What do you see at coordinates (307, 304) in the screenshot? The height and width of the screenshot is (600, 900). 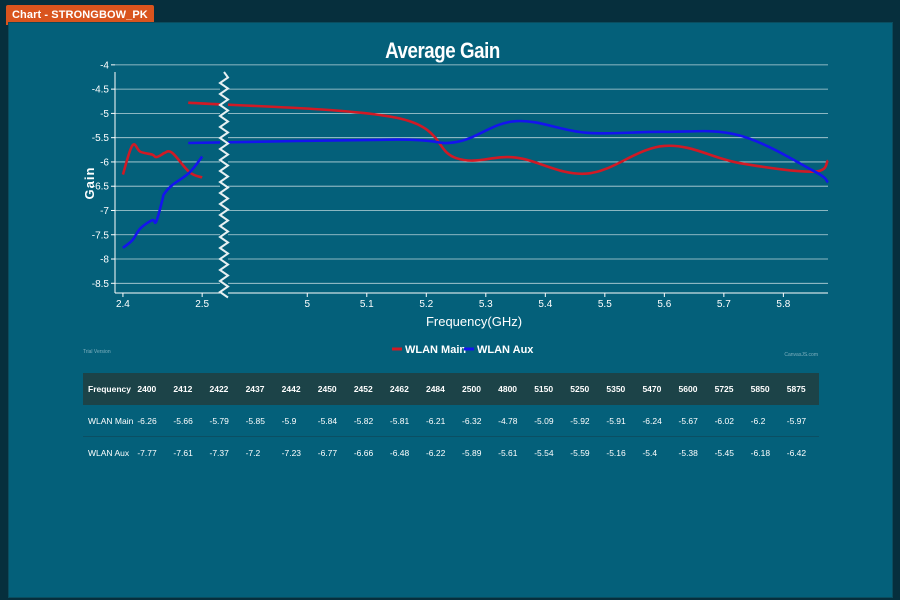 I see `x-tick-label: 5` at bounding box center [307, 304].